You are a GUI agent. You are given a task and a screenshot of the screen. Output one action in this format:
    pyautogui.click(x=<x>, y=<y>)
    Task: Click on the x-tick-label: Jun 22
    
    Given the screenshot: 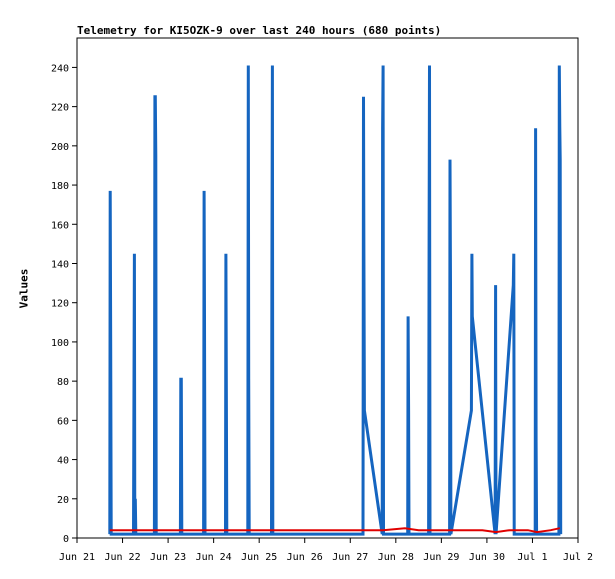 What is the action you would take?
    pyautogui.click(x=122, y=557)
    